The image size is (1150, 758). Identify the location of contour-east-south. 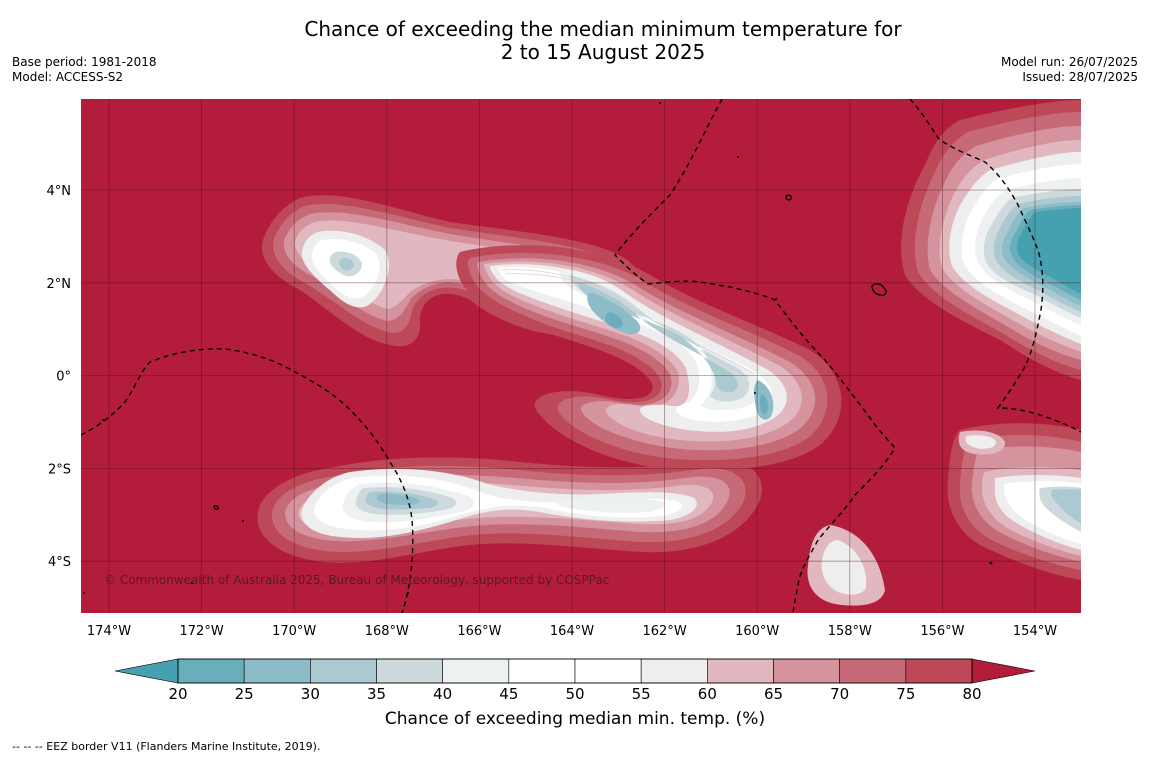
(1014, 501).